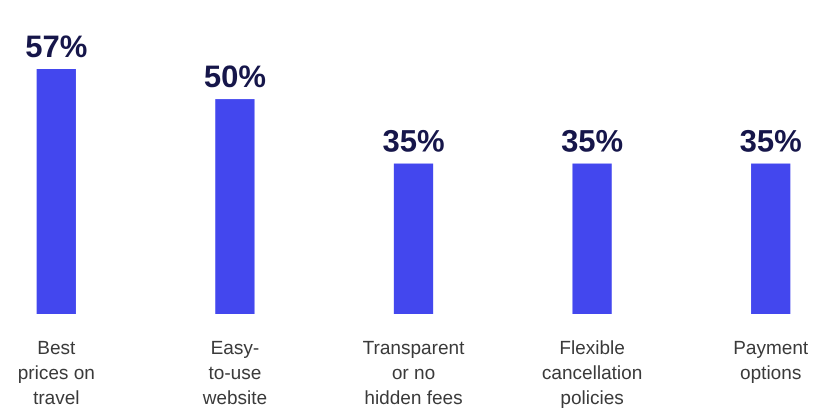 The height and width of the screenshot is (412, 820). What do you see at coordinates (56, 373) in the screenshot?
I see `x-tick-label: Best prices on travel` at bounding box center [56, 373].